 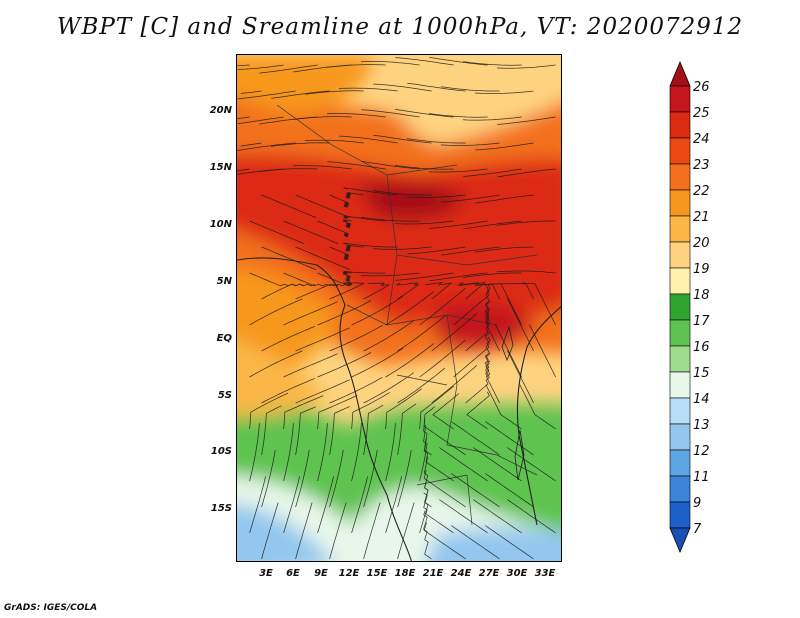 What do you see at coordinates (307, 85) in the screenshot?
I see `cool-north-nw` at bounding box center [307, 85].